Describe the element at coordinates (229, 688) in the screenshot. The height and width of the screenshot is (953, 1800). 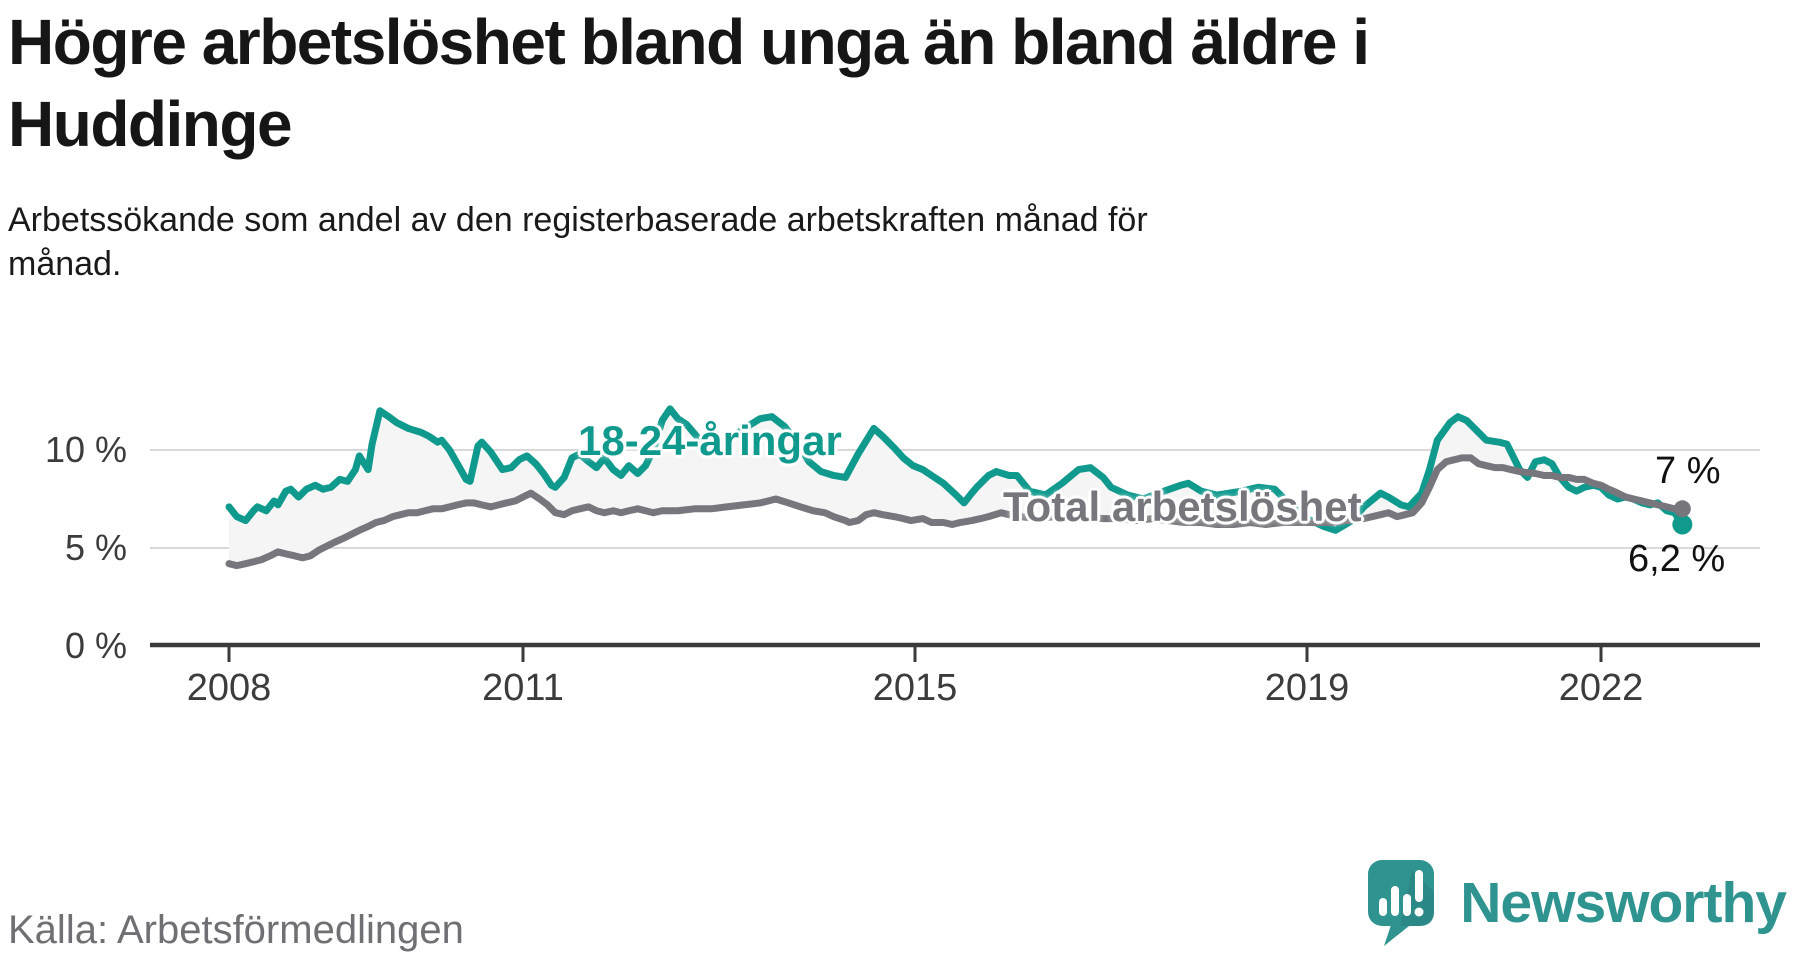
I see `x-tick-label: 2008` at that location.